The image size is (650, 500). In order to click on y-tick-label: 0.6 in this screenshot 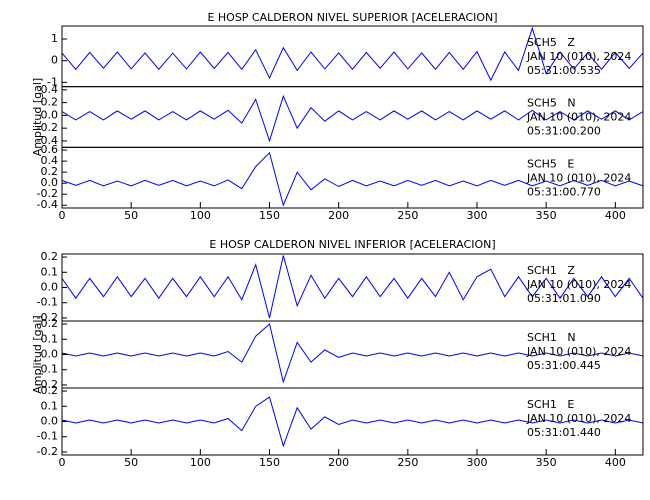, I will do `click(50, 149)`.